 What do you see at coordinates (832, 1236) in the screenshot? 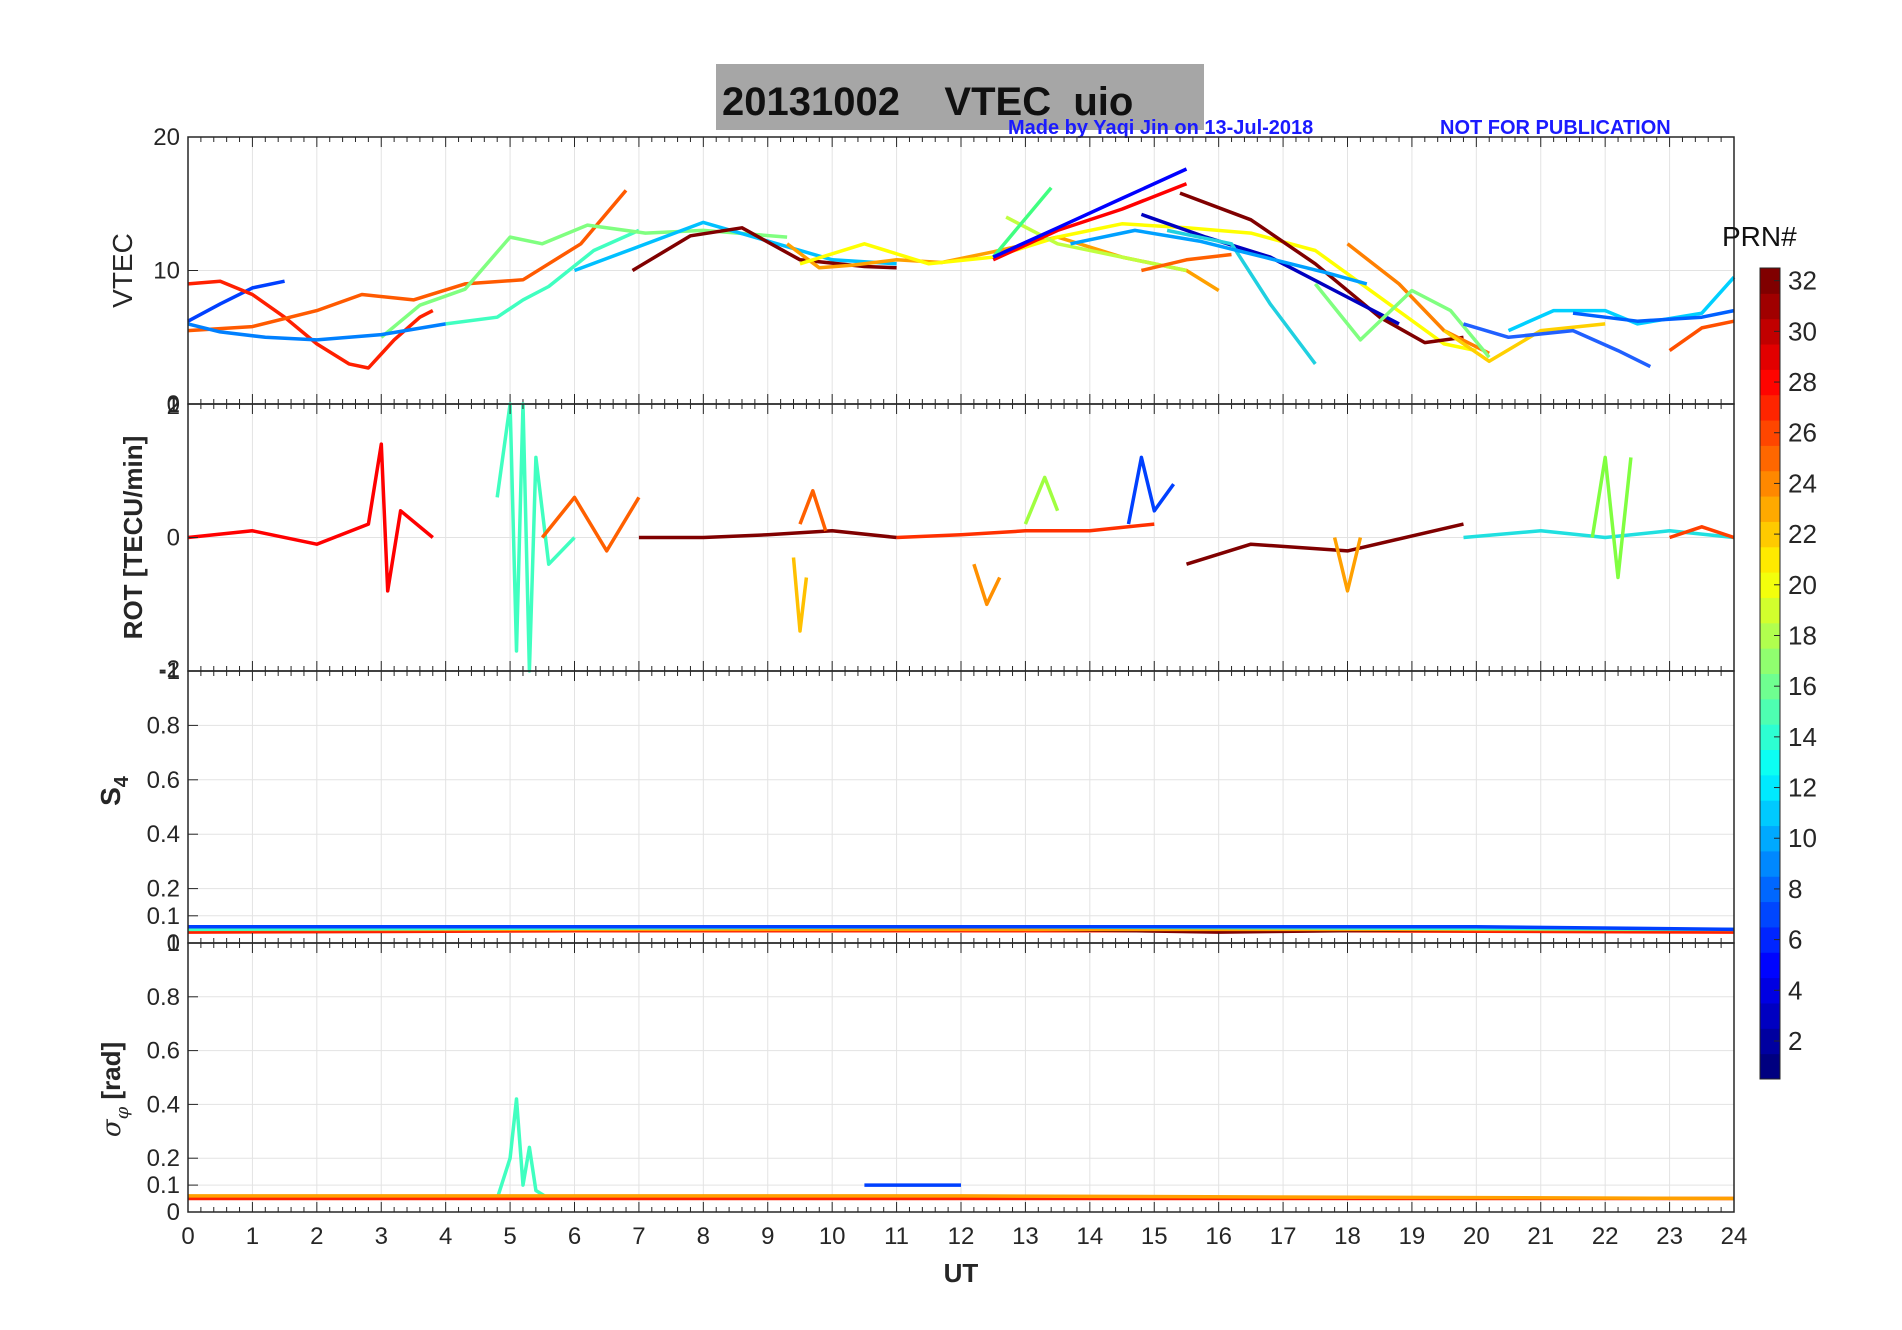
I see `x-tick-label: 10` at bounding box center [832, 1236].